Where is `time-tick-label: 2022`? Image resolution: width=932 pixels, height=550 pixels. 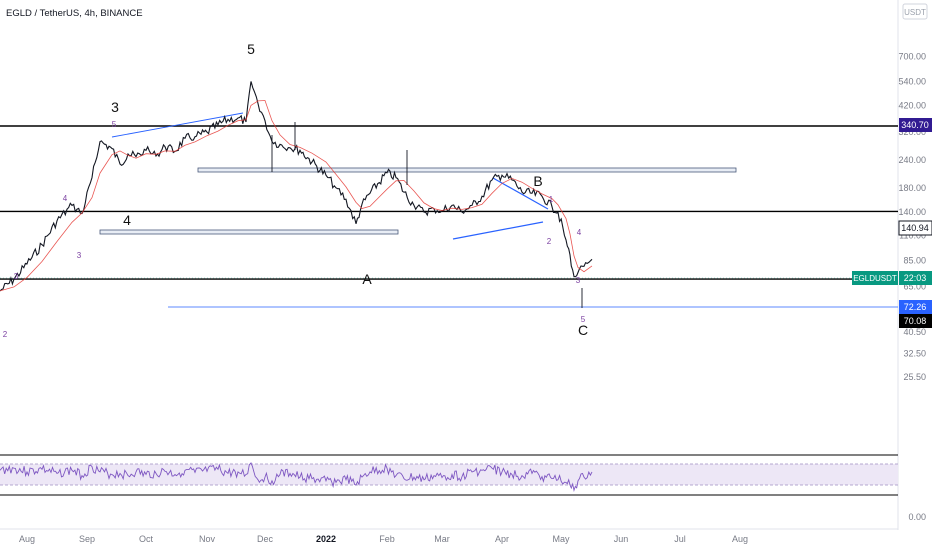 time-tick-label: 2022 is located at coordinates (326, 539).